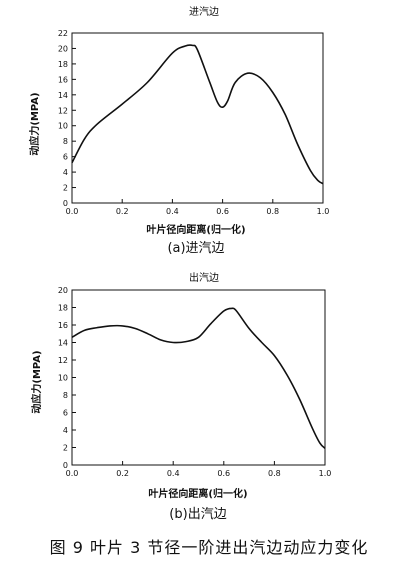 The image size is (418, 574). What do you see at coordinates (122, 211) in the screenshot?
I see `chart-a-xtick-label: 0.2` at bounding box center [122, 211].